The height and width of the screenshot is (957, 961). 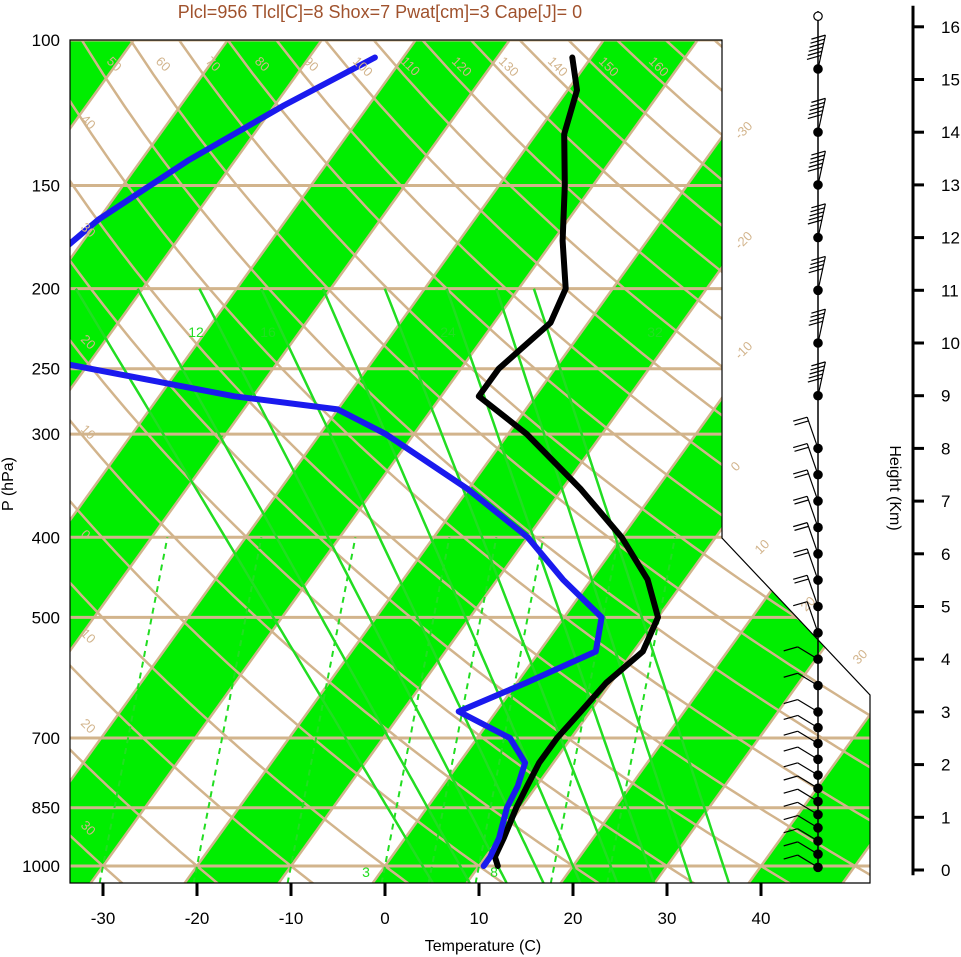 What do you see at coordinates (483, 946) in the screenshot?
I see `x-axis-title: Temperature (C)` at bounding box center [483, 946].